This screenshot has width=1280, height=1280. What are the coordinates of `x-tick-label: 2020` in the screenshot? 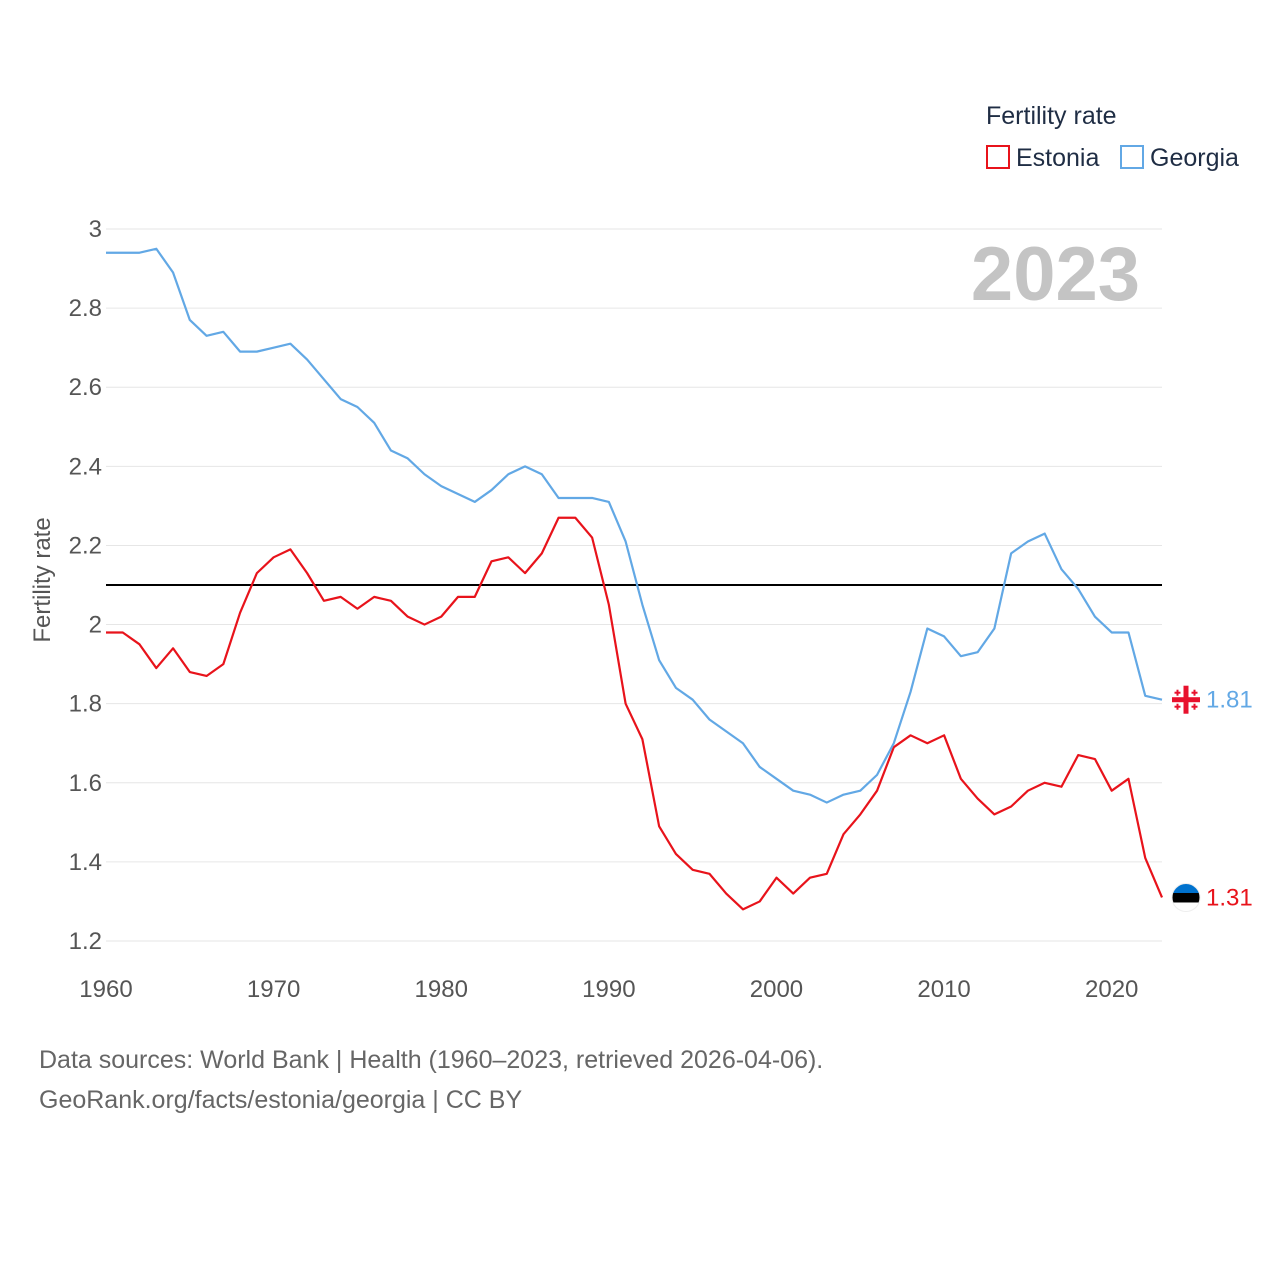 It's located at (1111, 989).